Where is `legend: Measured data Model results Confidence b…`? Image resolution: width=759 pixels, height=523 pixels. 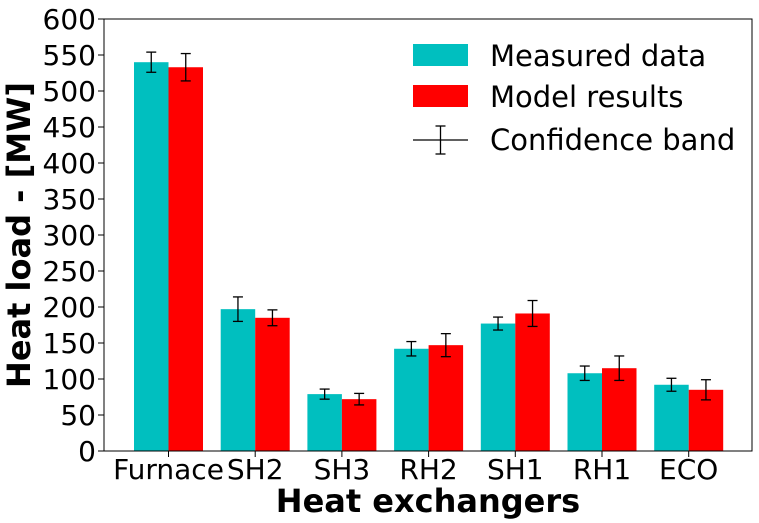
legend: Measured data Model results Confidence b… is located at coordinates (574, 98).